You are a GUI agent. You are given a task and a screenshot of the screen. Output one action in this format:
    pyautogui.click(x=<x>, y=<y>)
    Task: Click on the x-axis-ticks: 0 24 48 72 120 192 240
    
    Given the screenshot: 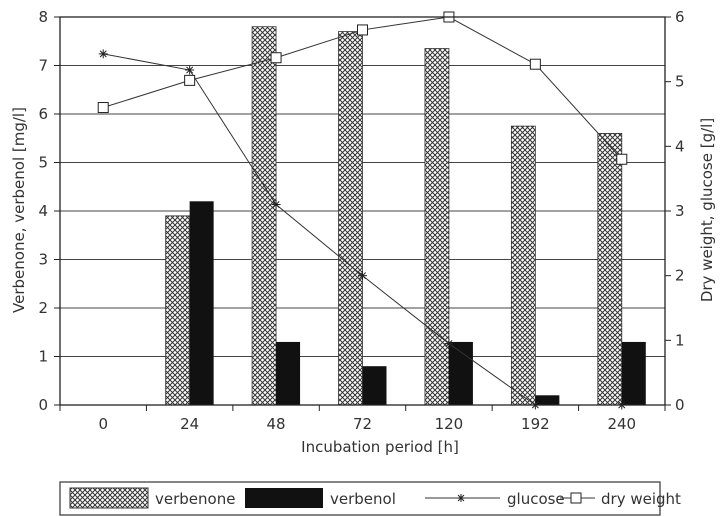 What is the action you would take?
    pyautogui.click(x=362, y=419)
    